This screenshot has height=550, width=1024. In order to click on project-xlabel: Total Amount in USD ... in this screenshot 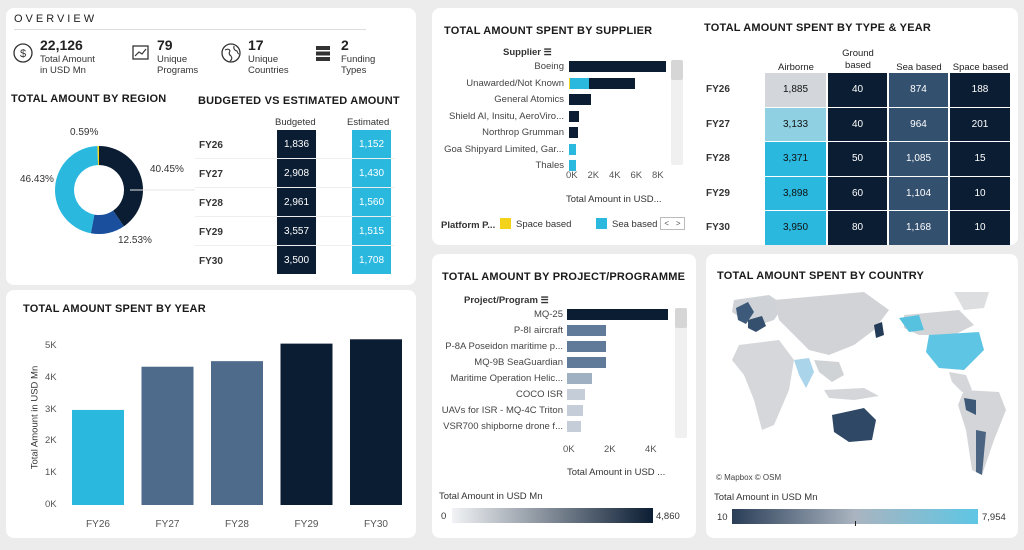, I will do `click(616, 472)`.